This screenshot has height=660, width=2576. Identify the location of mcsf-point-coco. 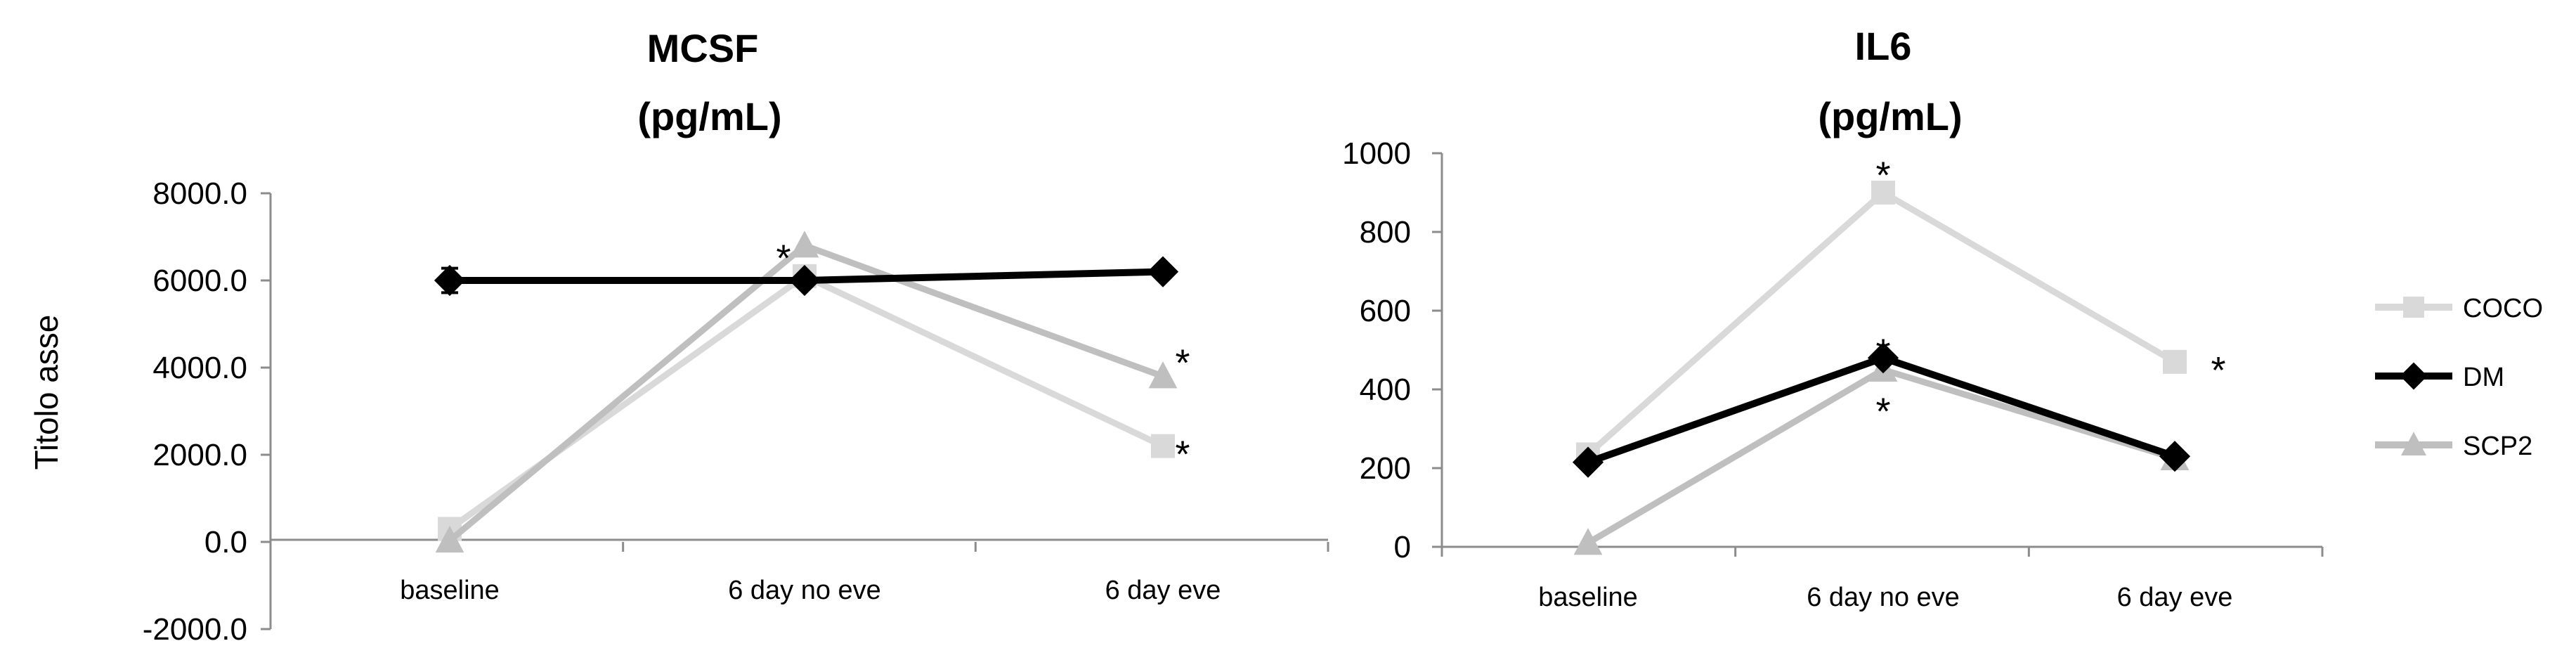
(1163, 446).